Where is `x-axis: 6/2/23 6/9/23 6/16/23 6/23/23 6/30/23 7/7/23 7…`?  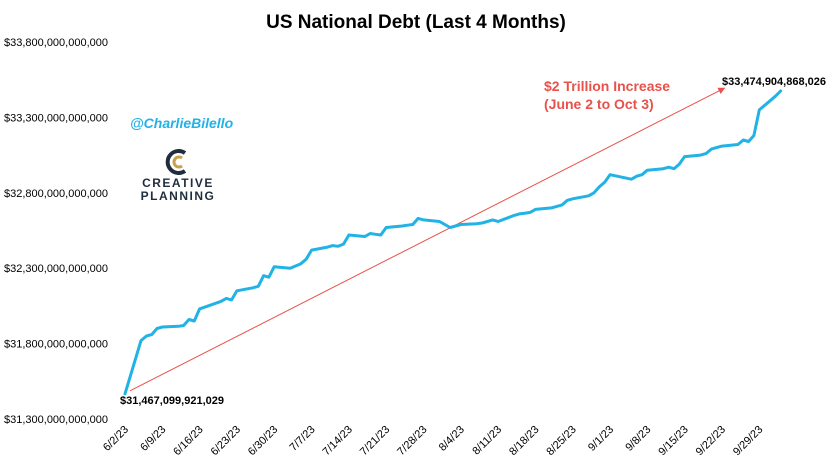 x-axis: 6/2/23 6/9/23 6/16/23 6/23/23 6/30/23 7/7/23 7… is located at coordinates (433, 441).